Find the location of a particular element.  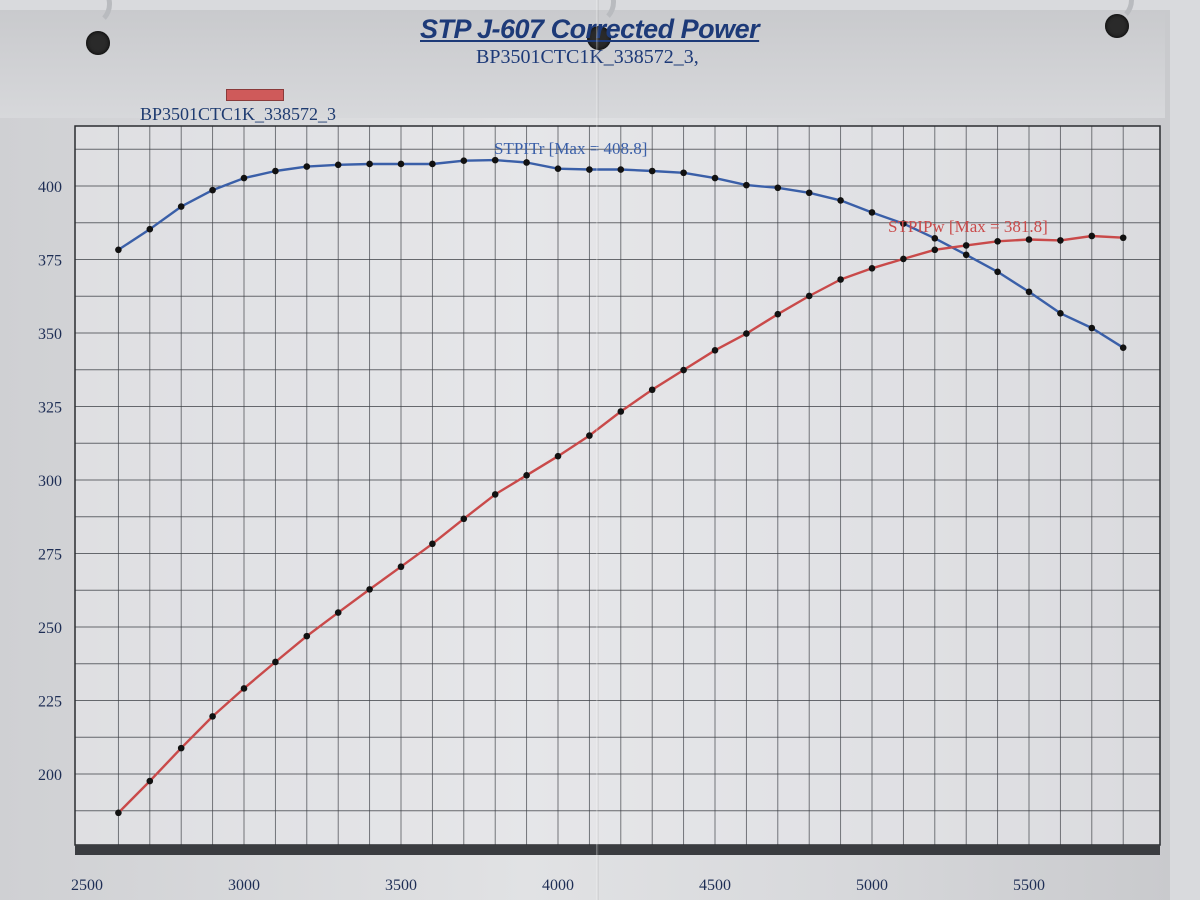

y-tick-label: 275 is located at coordinates (50, 555).